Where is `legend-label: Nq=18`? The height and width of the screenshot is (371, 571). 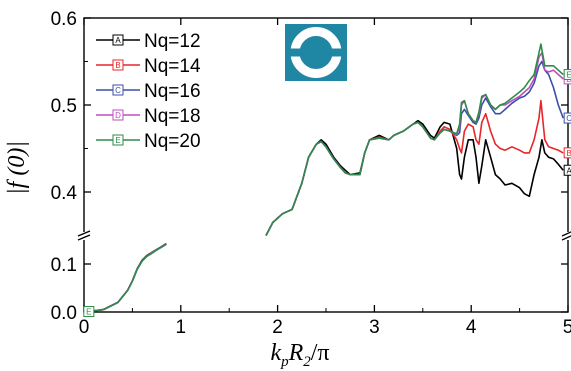
legend-label: Nq=18 is located at coordinates (172, 116).